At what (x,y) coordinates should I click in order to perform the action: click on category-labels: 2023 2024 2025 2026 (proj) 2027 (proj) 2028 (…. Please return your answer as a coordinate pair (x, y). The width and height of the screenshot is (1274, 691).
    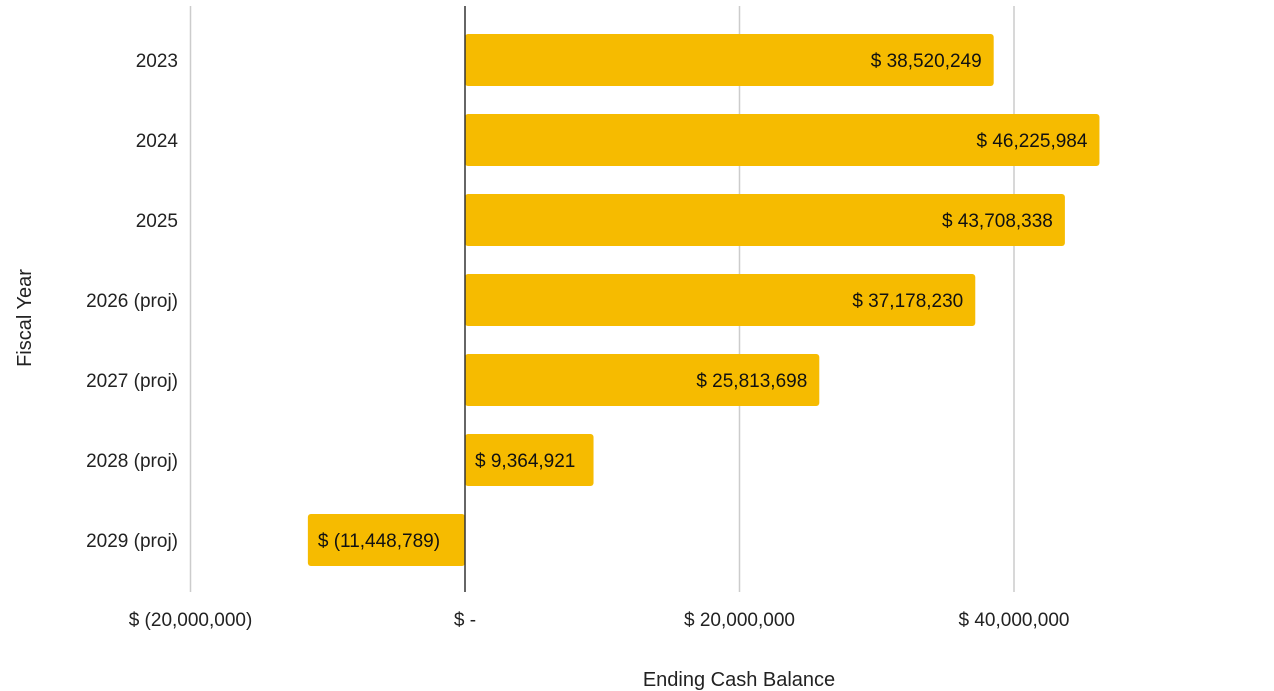
    Looking at the image, I should click on (132, 301).